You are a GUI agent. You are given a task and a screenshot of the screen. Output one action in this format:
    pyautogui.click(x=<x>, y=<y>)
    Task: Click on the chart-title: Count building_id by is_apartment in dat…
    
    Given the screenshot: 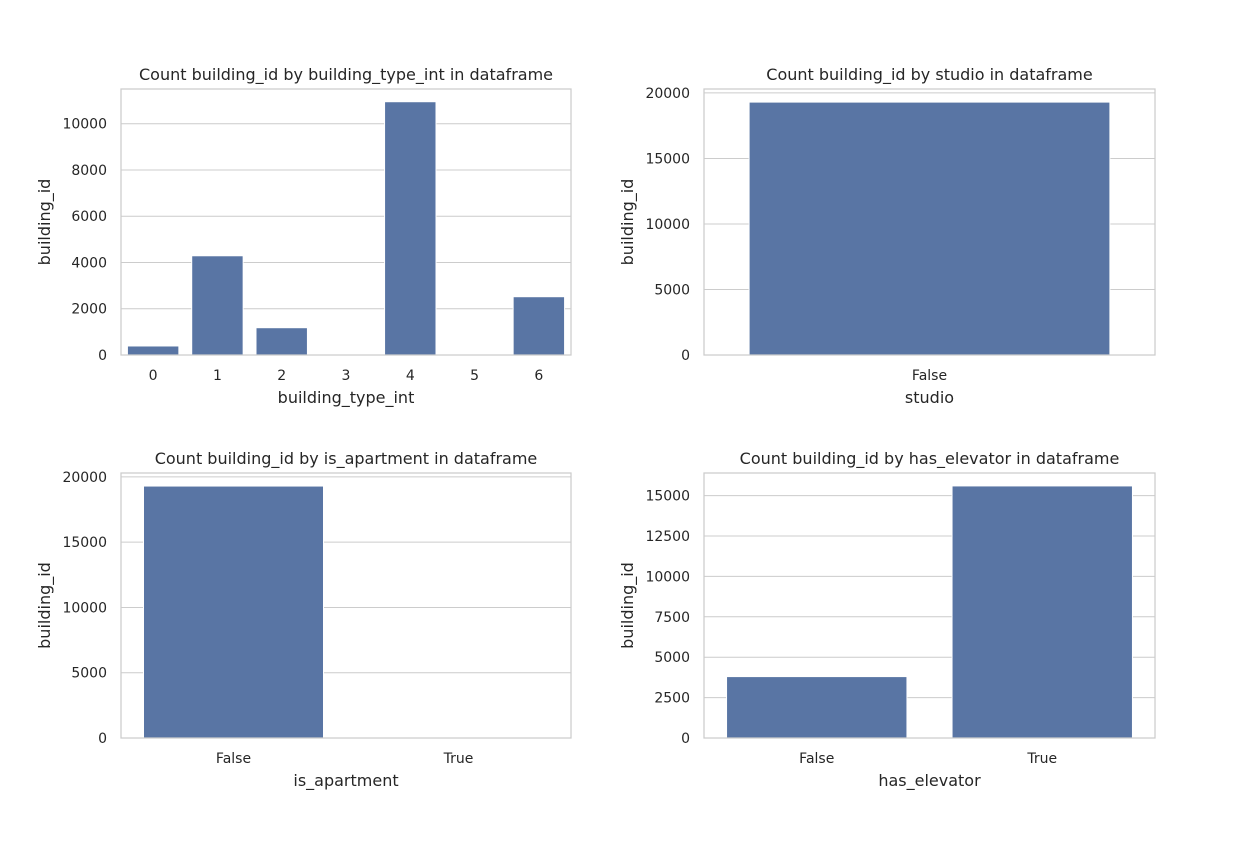 What is the action you would take?
    pyautogui.click(x=346, y=459)
    